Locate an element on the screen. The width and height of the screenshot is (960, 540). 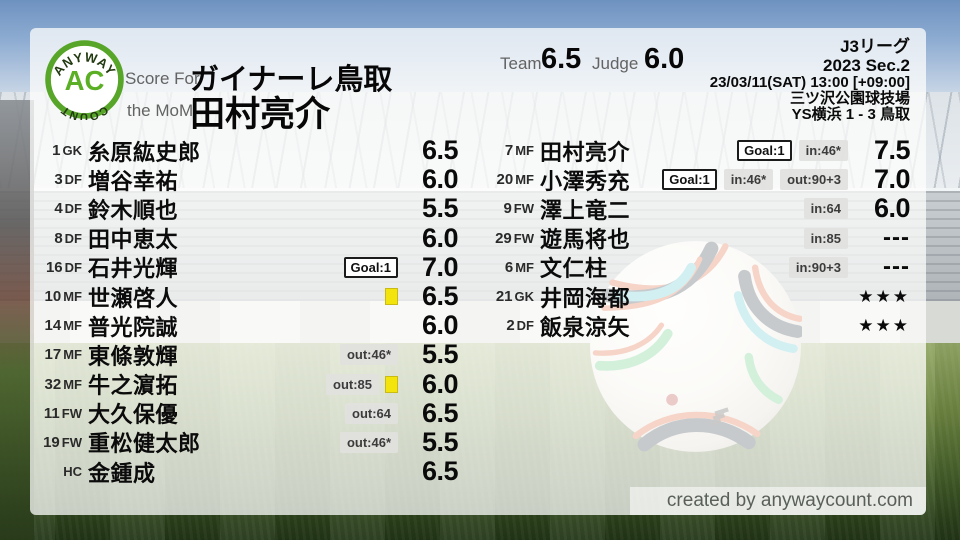
player-number-position: 19 FW is located at coordinates (59, 442).